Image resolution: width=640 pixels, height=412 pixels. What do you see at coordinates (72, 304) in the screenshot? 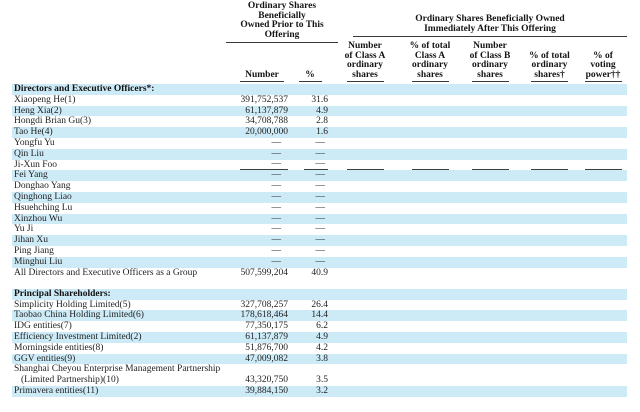
I see `row-label: Simplicity Holding Limited(5)` at bounding box center [72, 304].